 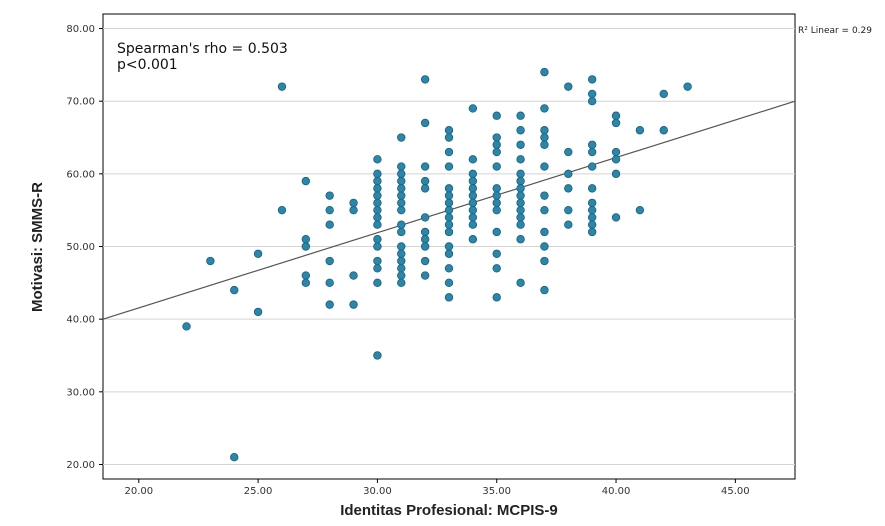 What do you see at coordinates (80, 102) in the screenshot?
I see `y-tick-label: 70.00` at bounding box center [80, 102].